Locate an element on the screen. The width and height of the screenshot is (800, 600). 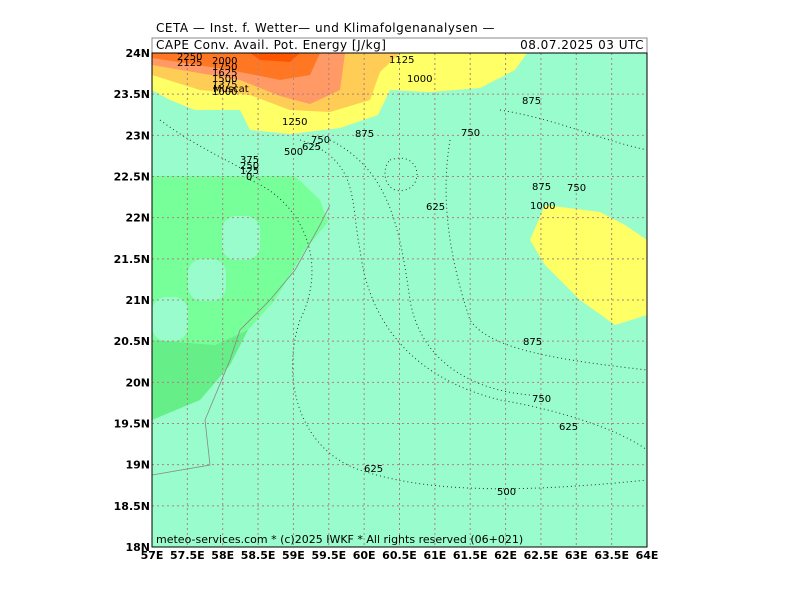
contour-label: 125 is located at coordinates (249, 171).